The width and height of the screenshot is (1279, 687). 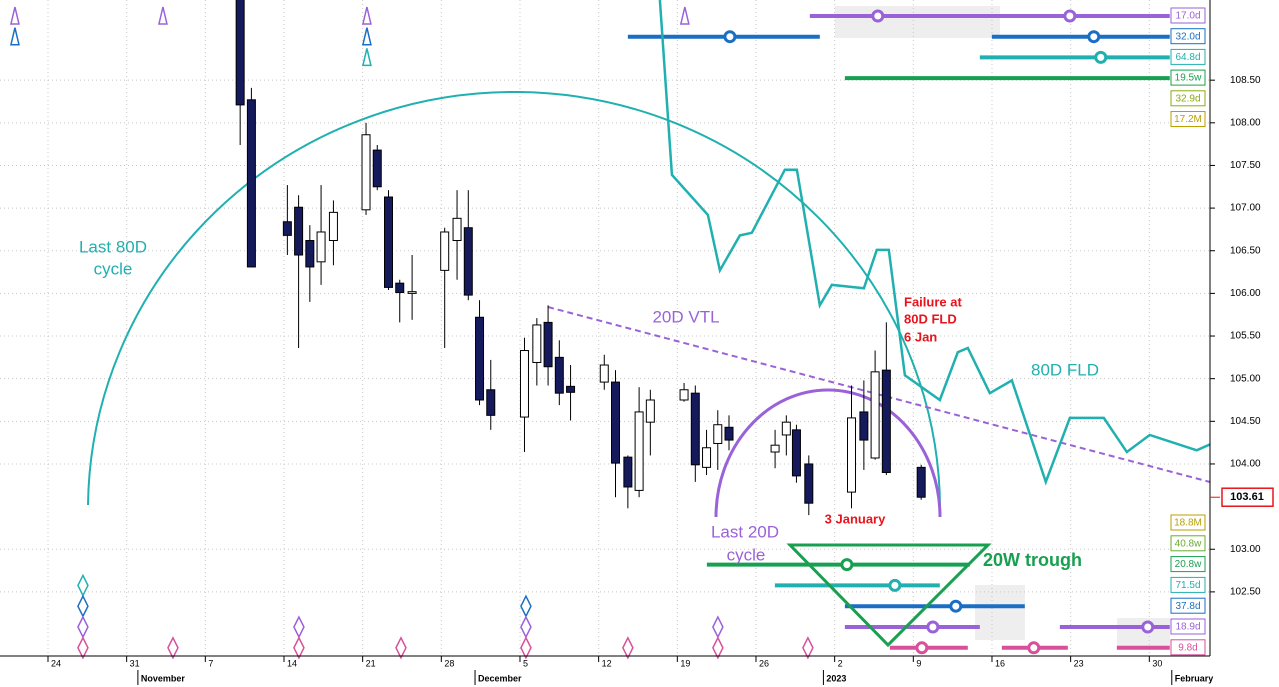 I want to click on x-tick-label: 21, so click(x=371, y=663).